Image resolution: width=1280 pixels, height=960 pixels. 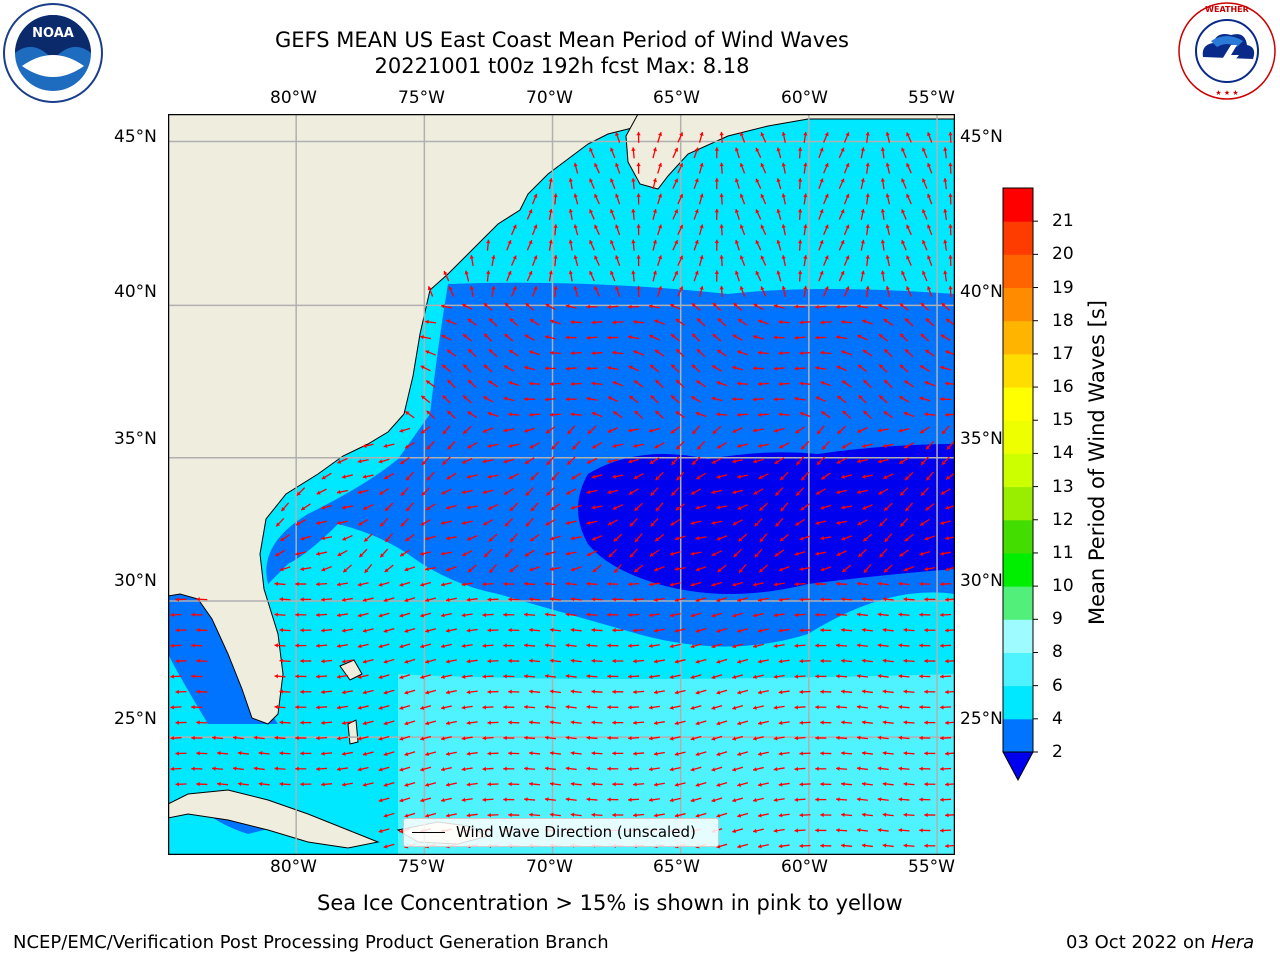 What do you see at coordinates (931, 98) in the screenshot?
I see `lon-label-top-55w: 55°W` at bounding box center [931, 98].